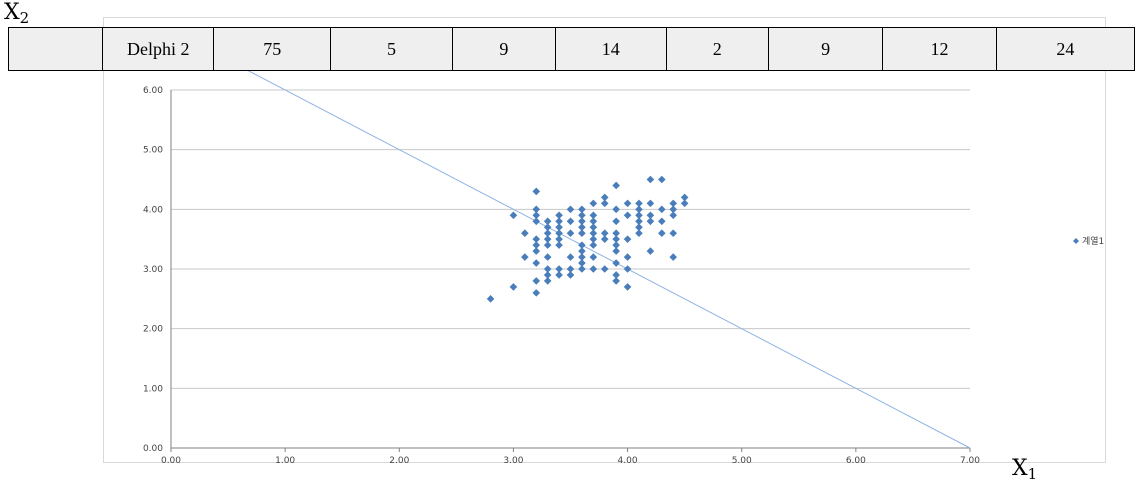  I want to click on x-axis-symbol: X1, so click(1024, 469).